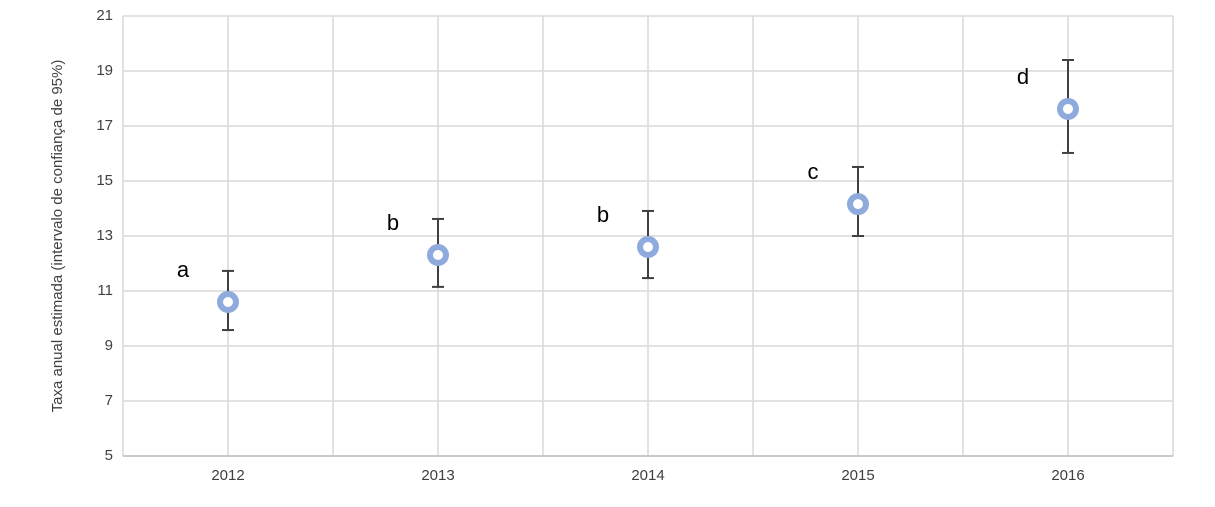 This screenshot has height=507, width=1215. Describe the element at coordinates (104, 70) in the screenshot. I see `y-tick-label: 19` at that location.